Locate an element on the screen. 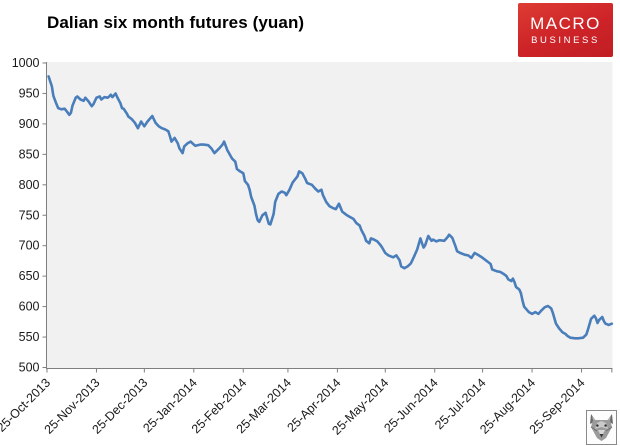 The width and height of the screenshot is (620, 446). y-axis-label: 500 is located at coordinates (29, 368).